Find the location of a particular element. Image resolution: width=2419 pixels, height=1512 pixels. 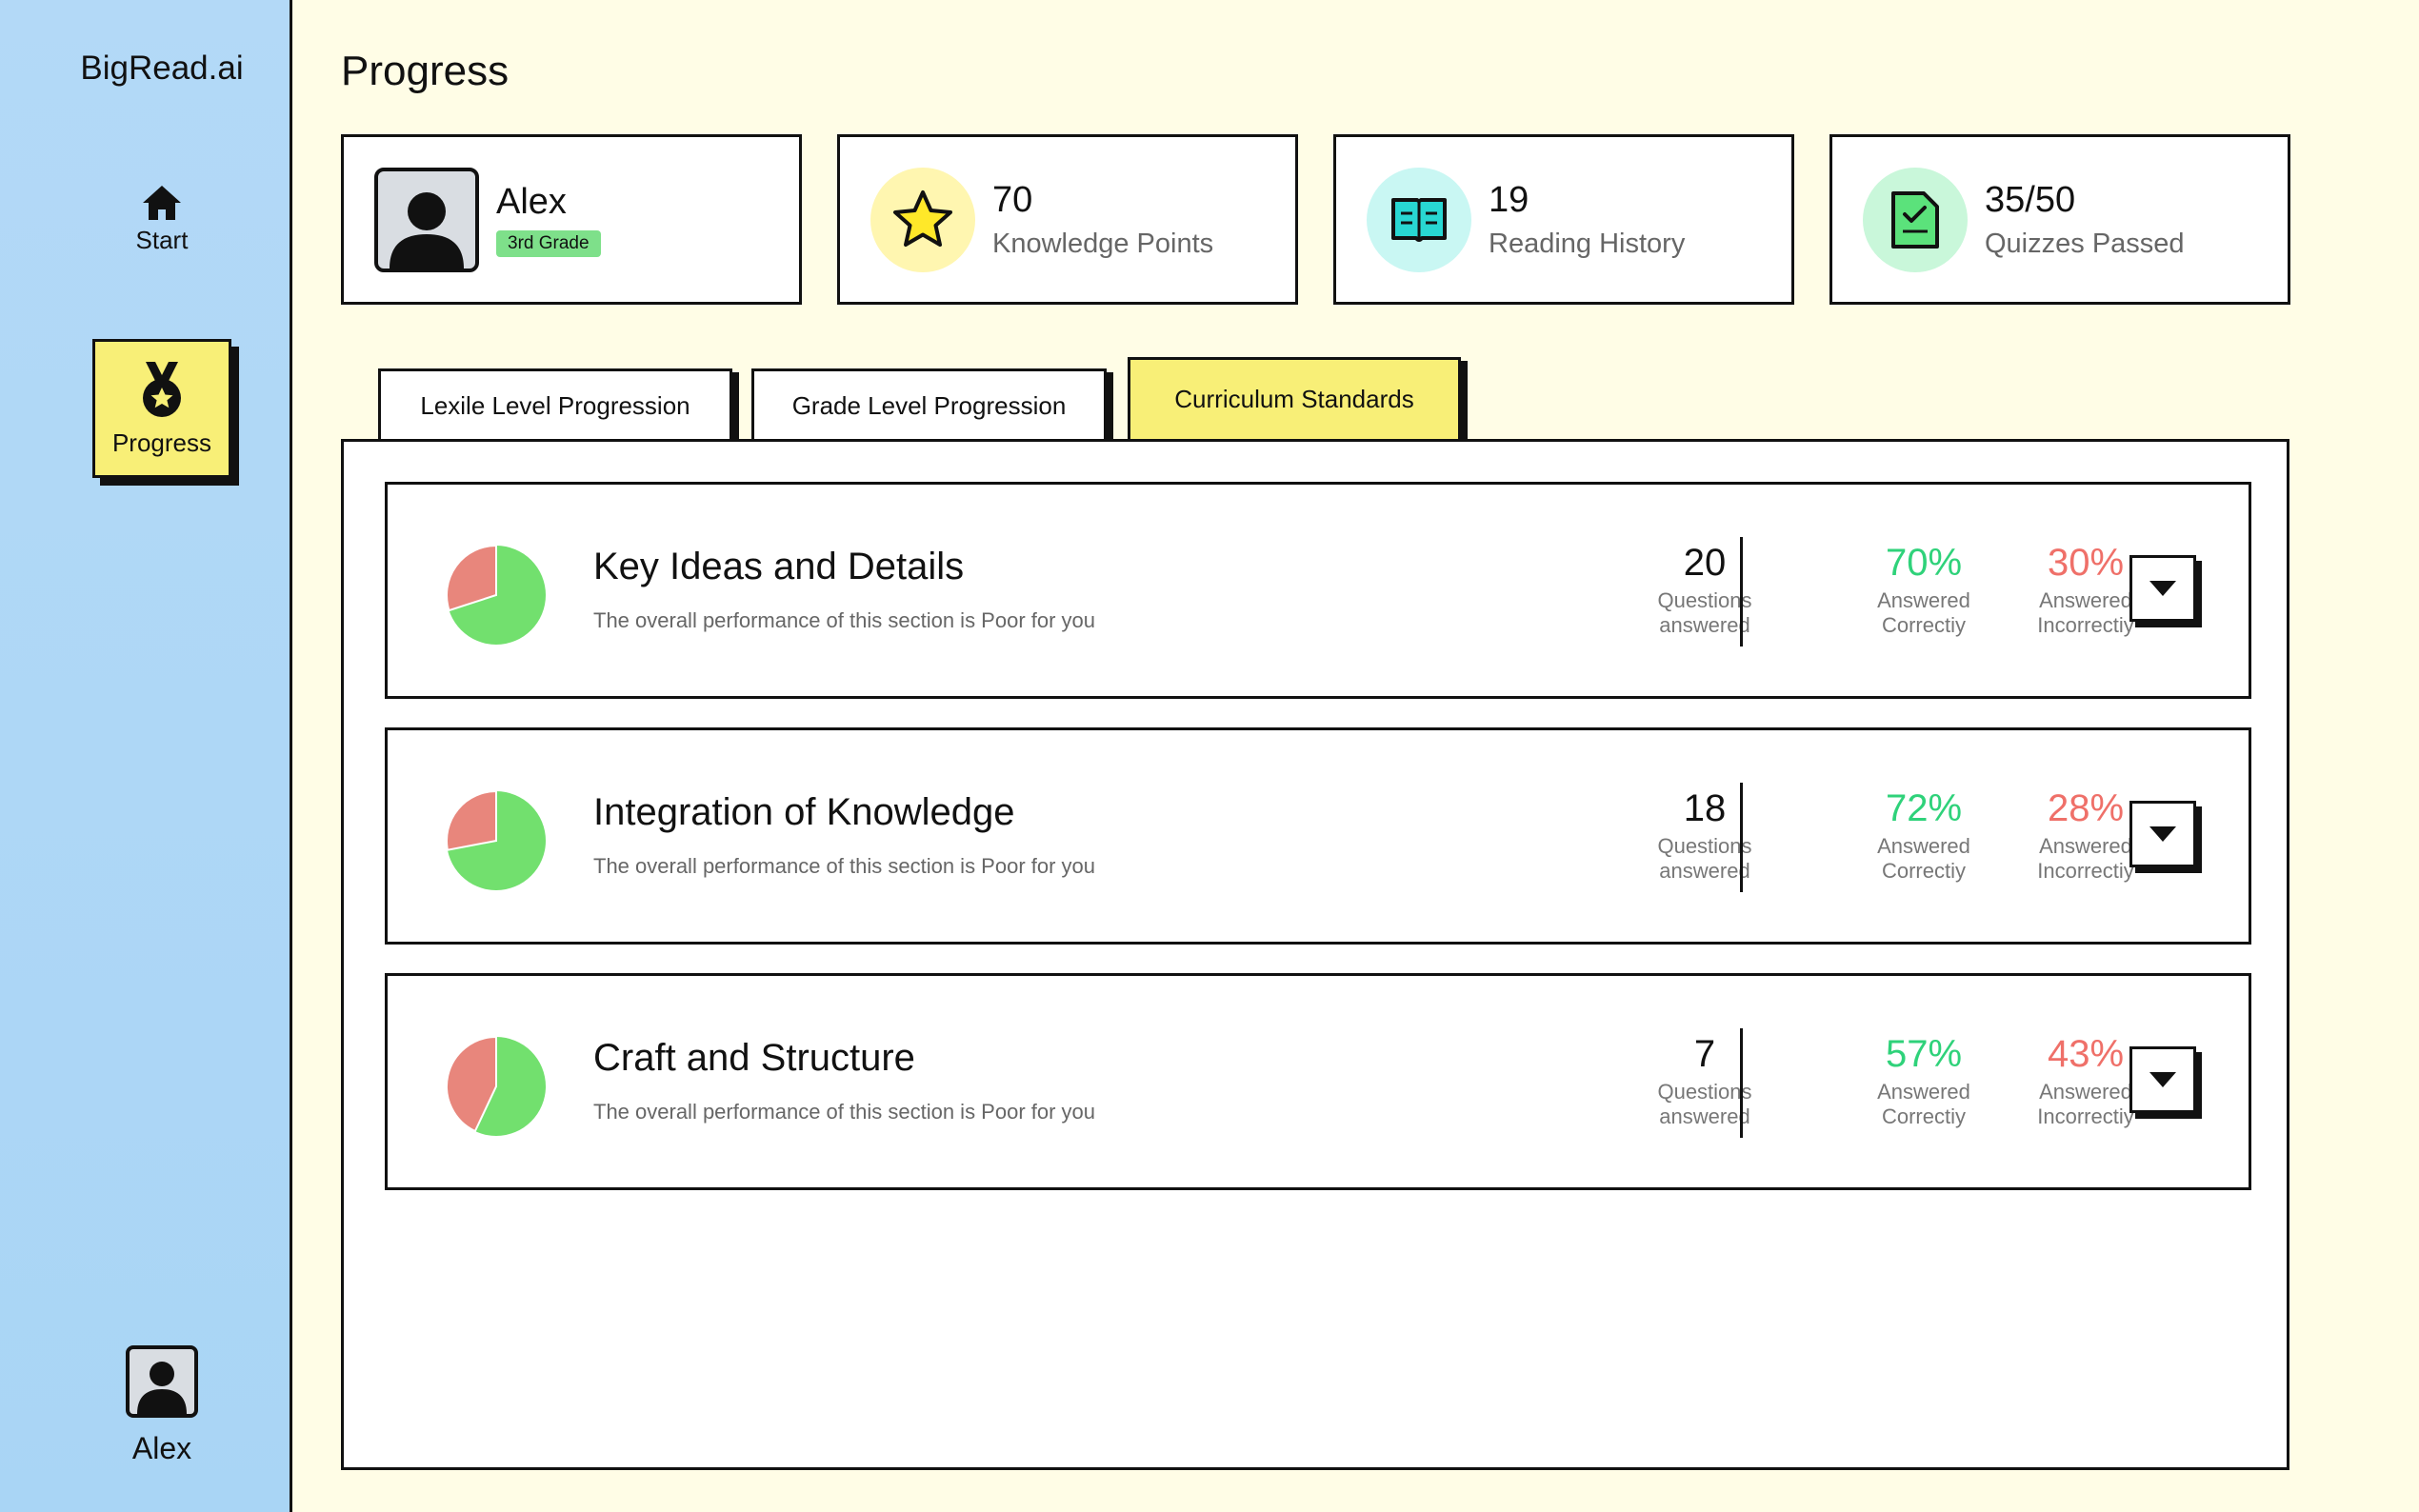

nav-user-profile: Alex is located at coordinates (162, 1405).